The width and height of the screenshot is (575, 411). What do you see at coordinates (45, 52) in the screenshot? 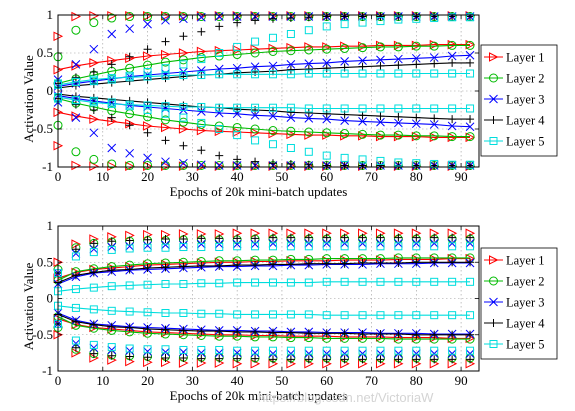
I see `y-tick-label: 0.5` at bounding box center [45, 52].